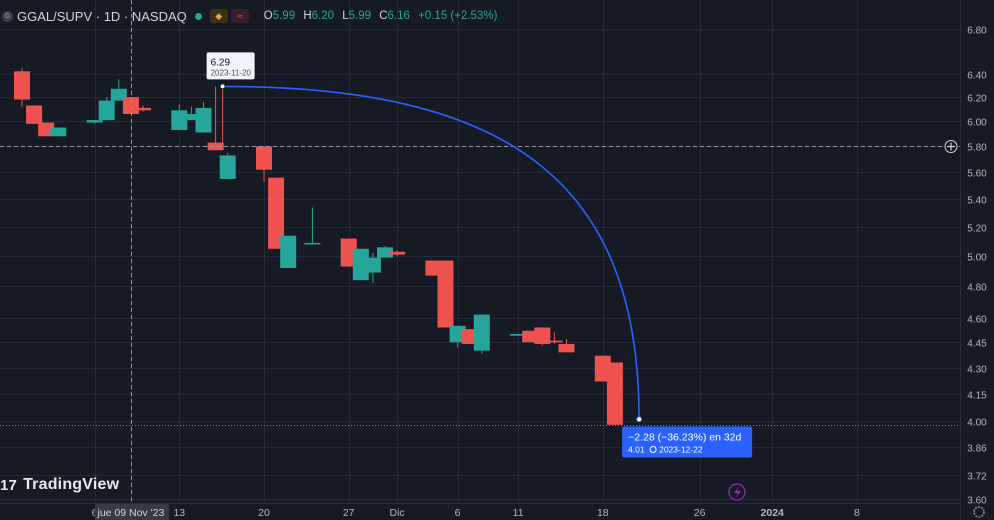 The width and height of the screenshot is (994, 520). What do you see at coordinates (59, 485) in the screenshot?
I see `tradingview-logo: 17 TradingView` at bounding box center [59, 485].